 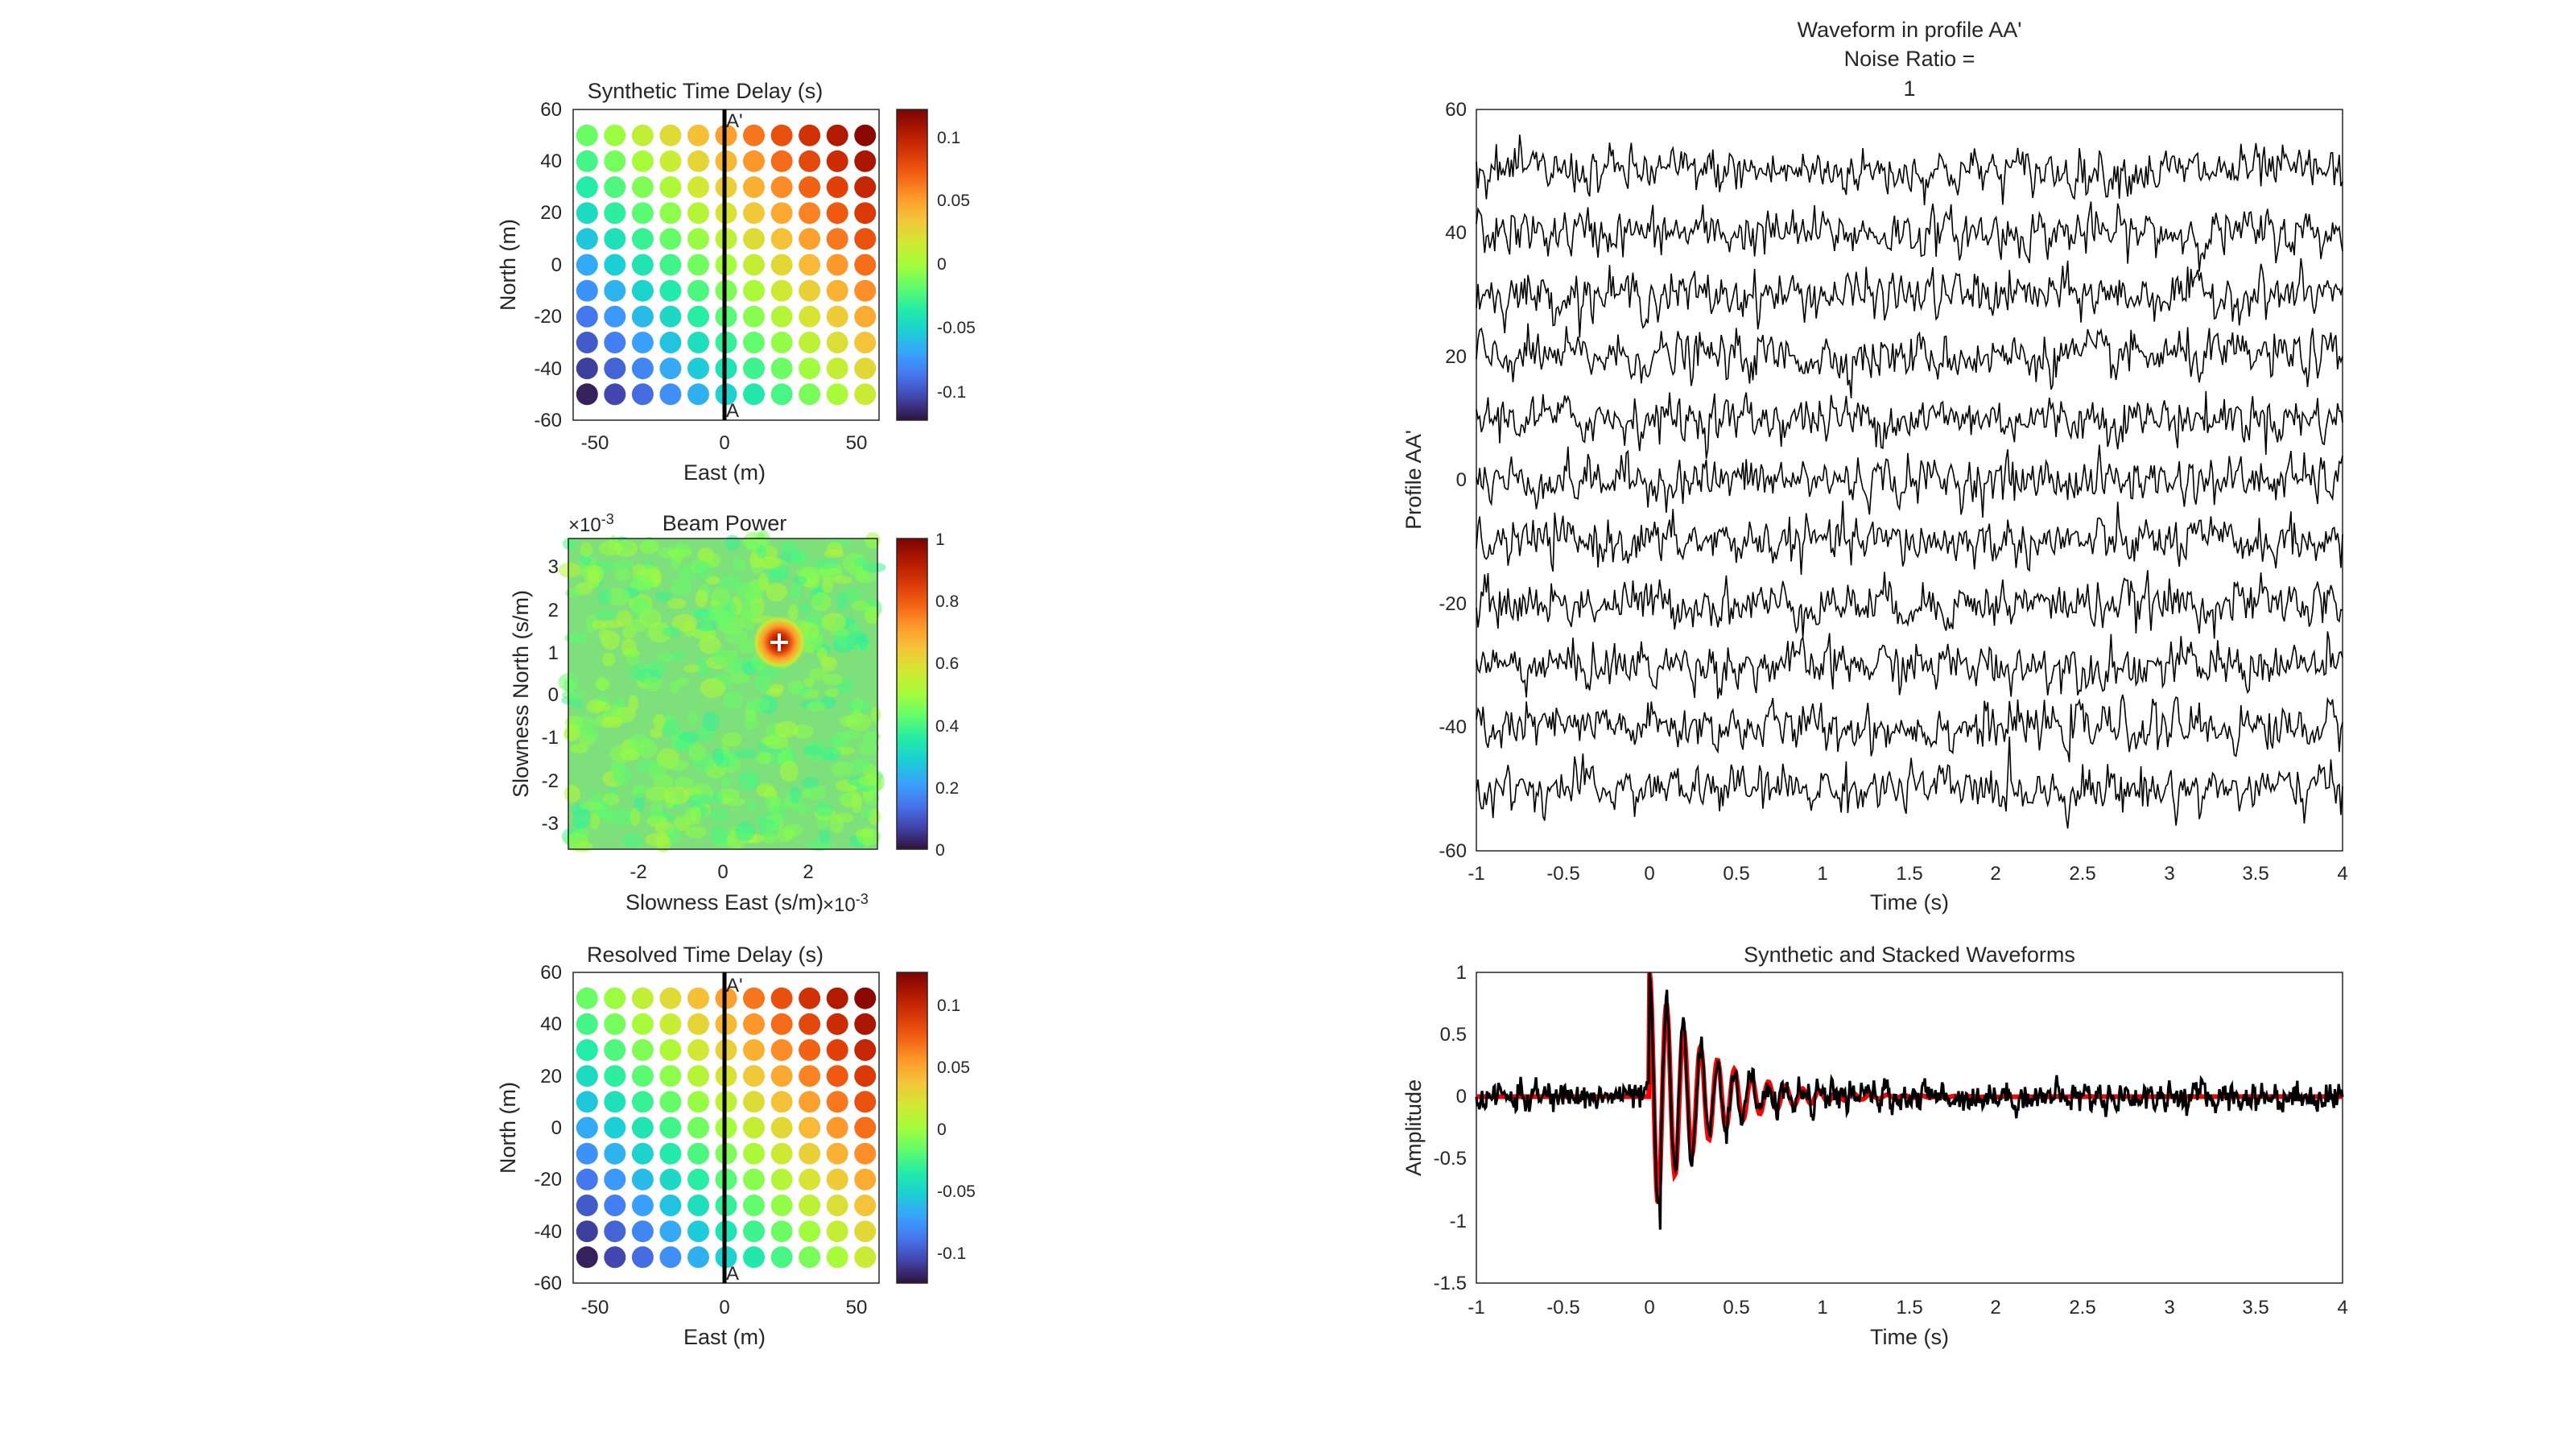 What do you see at coordinates (948, 138) in the screenshot?
I see `colorbar-tick-label: 0.1` at bounding box center [948, 138].